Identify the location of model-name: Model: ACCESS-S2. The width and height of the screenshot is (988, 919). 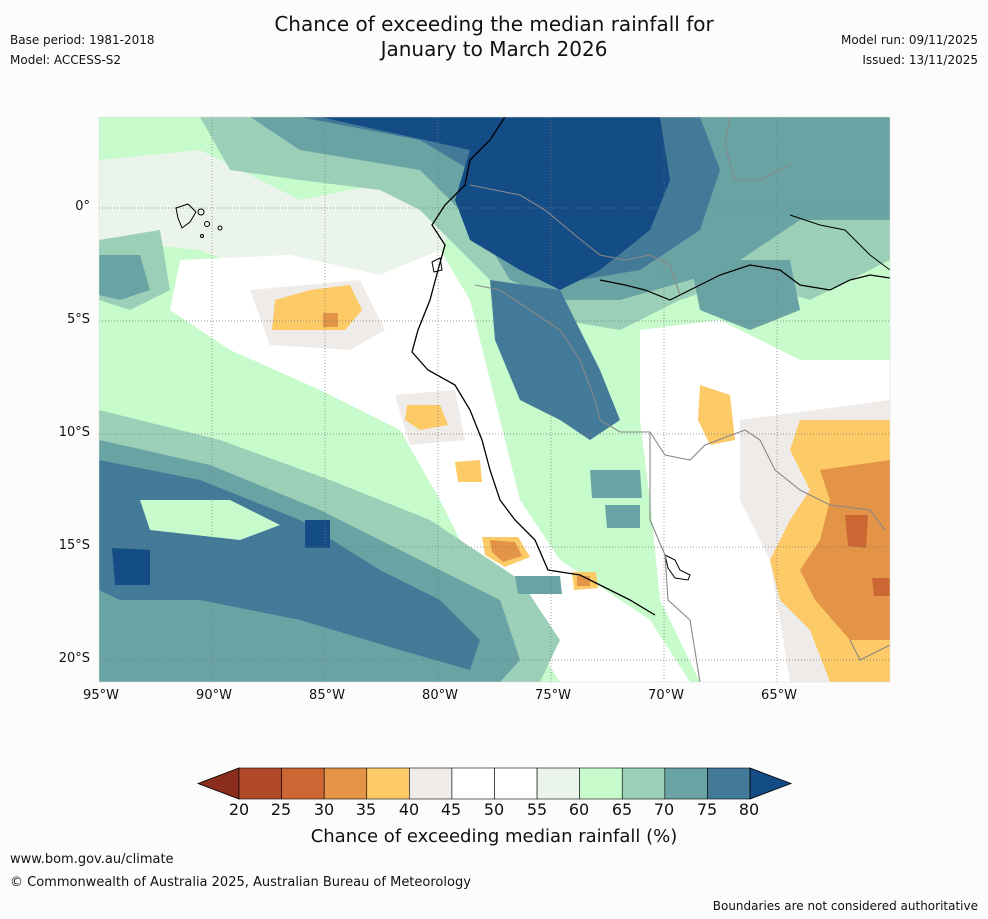
(66, 60).